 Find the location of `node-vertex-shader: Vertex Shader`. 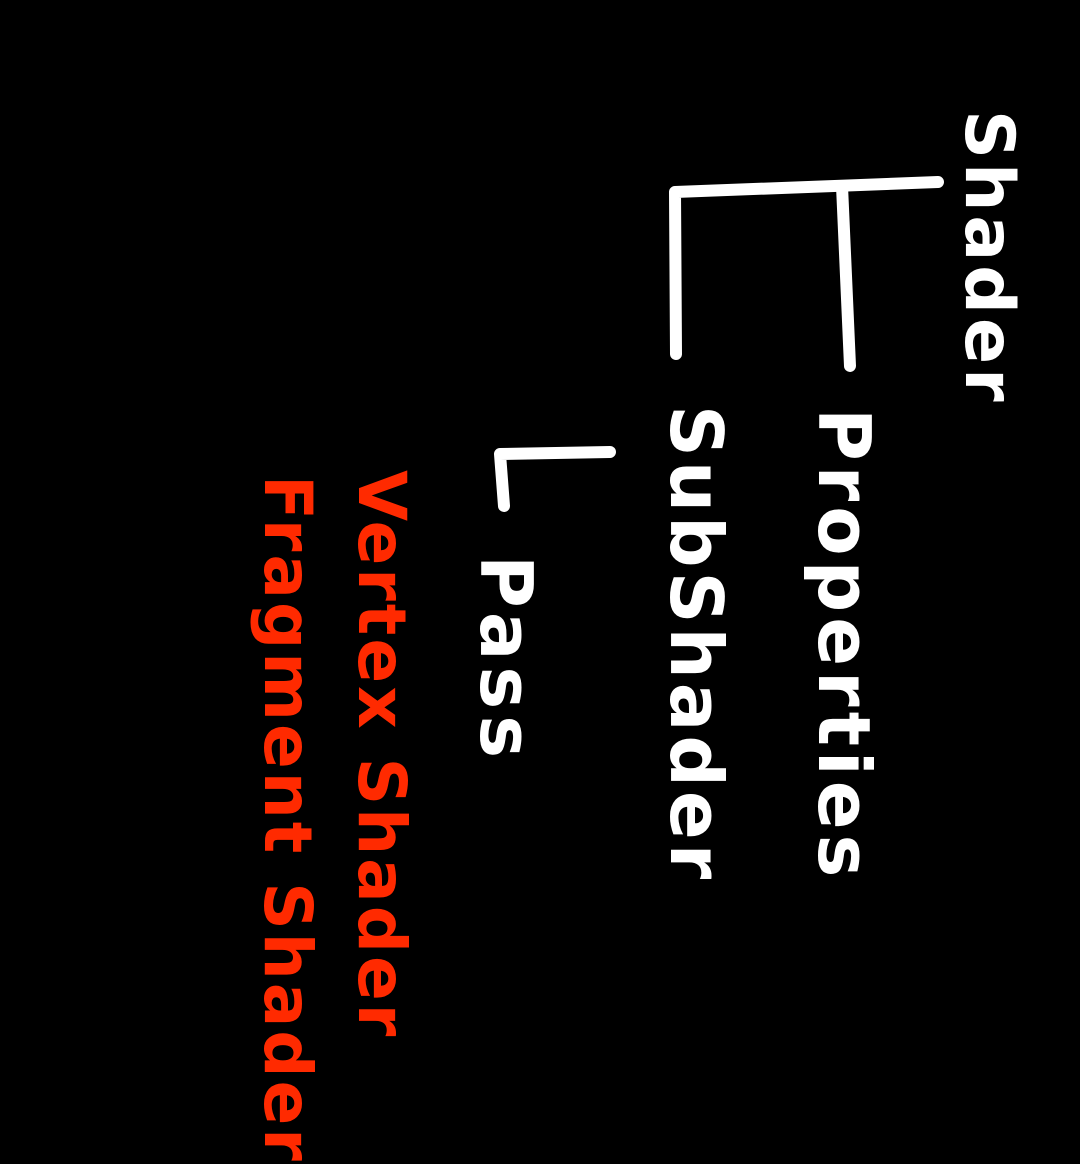

node-vertex-shader: Vertex Shader is located at coordinates (381, 755).